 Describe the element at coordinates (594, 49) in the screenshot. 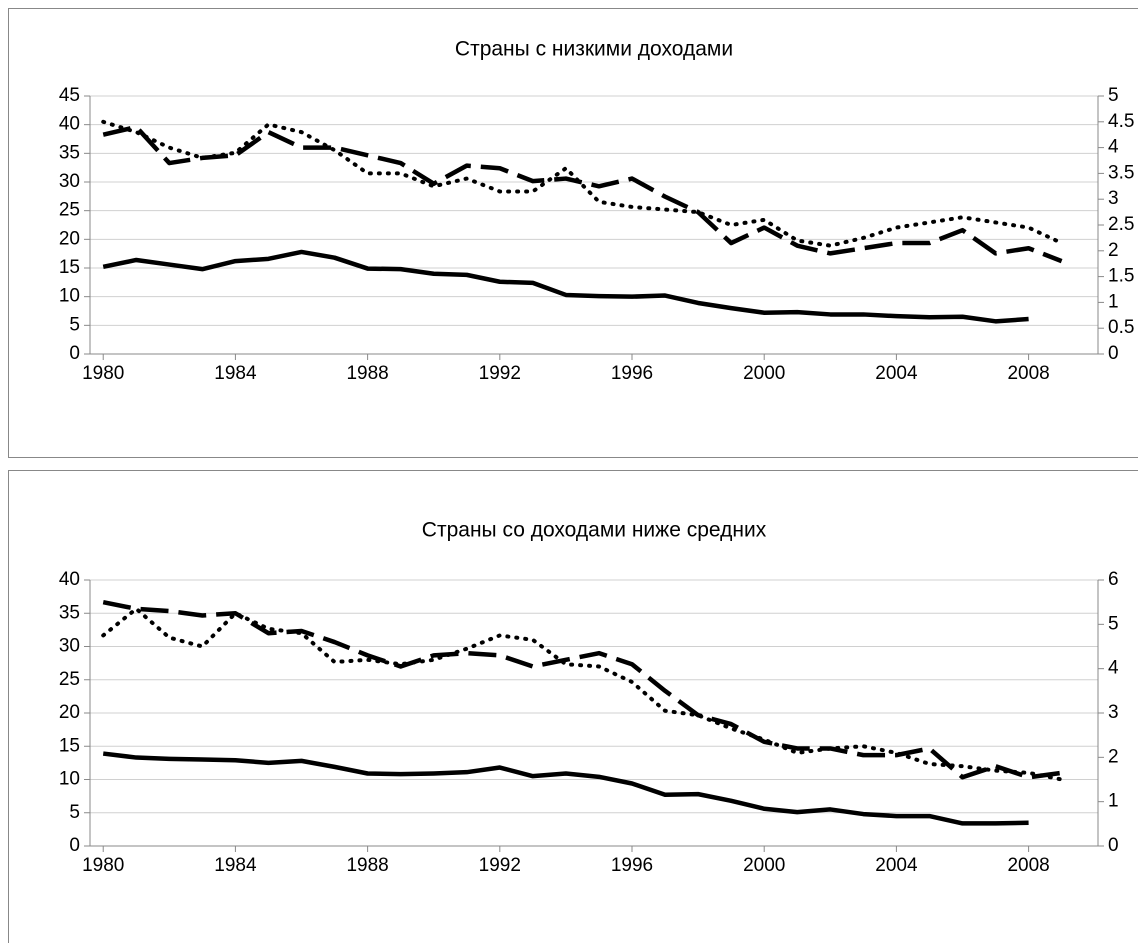

I see `chart-title: Страны с низкими доходами` at that location.